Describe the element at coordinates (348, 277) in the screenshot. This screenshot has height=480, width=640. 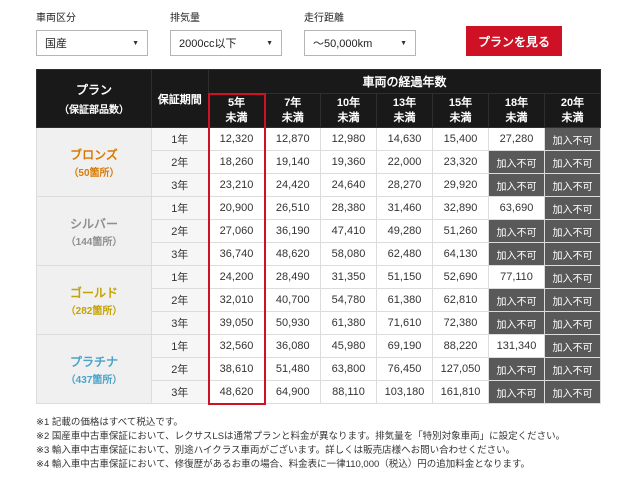
I see `price-cell: 31,350` at that location.